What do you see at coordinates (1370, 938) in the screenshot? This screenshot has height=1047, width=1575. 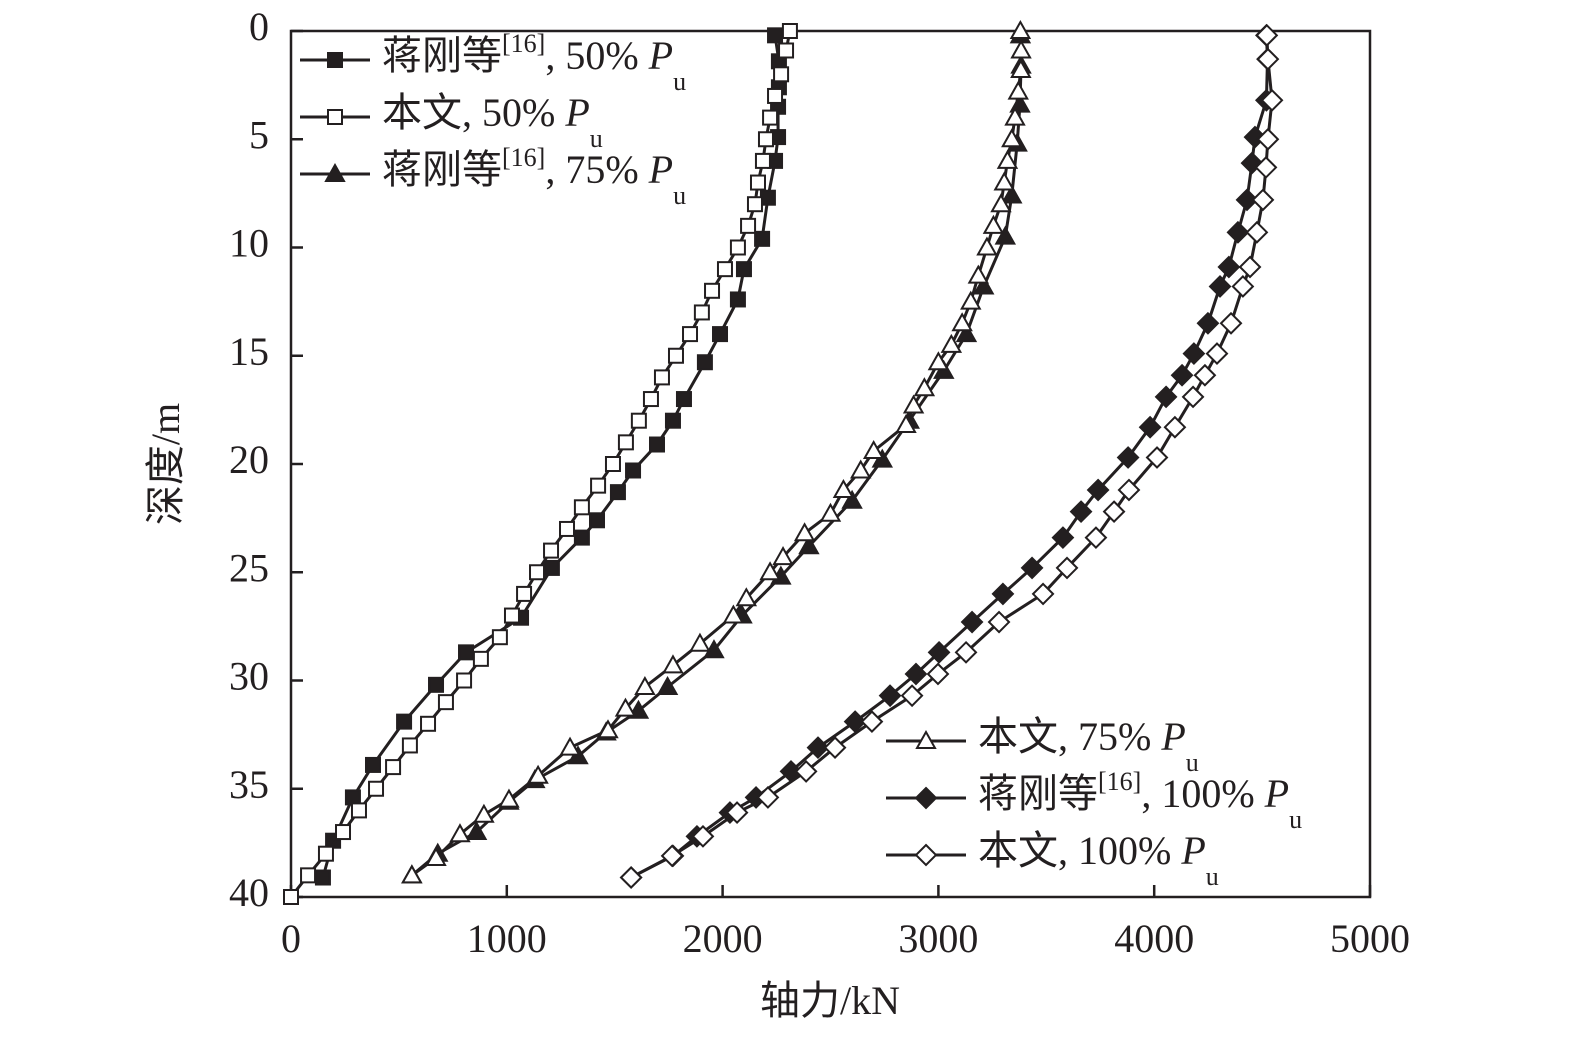 I see `x-tick-label: 5000` at bounding box center [1370, 938].